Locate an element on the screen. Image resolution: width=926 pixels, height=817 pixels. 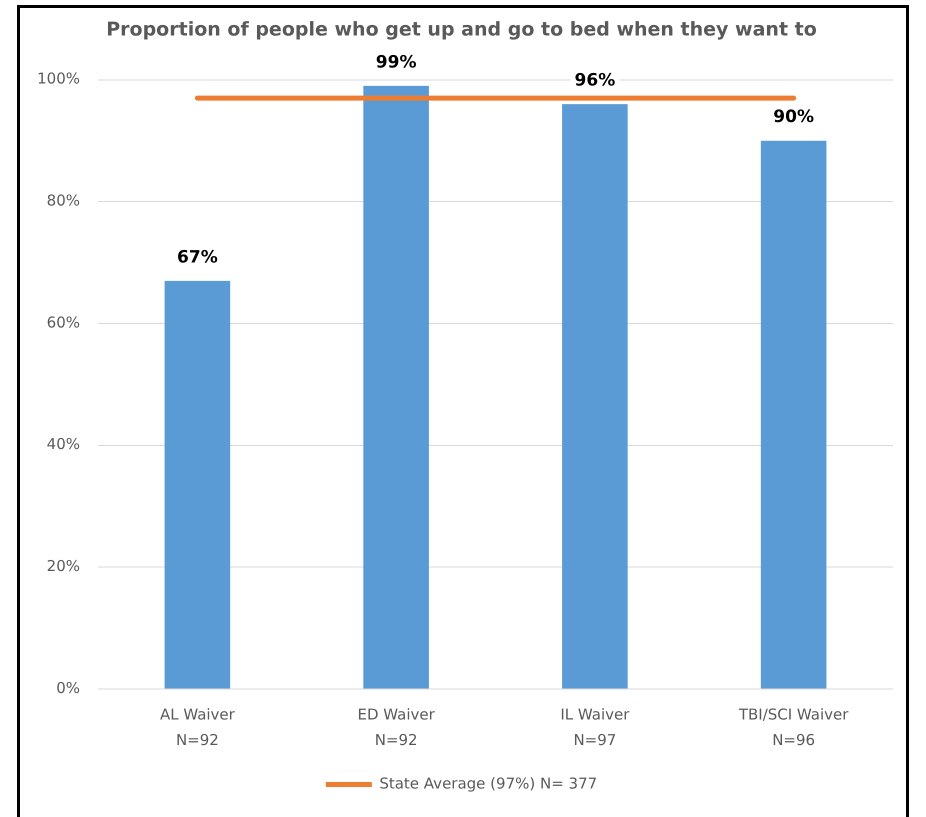
data-label: 90% is located at coordinates (793, 117).